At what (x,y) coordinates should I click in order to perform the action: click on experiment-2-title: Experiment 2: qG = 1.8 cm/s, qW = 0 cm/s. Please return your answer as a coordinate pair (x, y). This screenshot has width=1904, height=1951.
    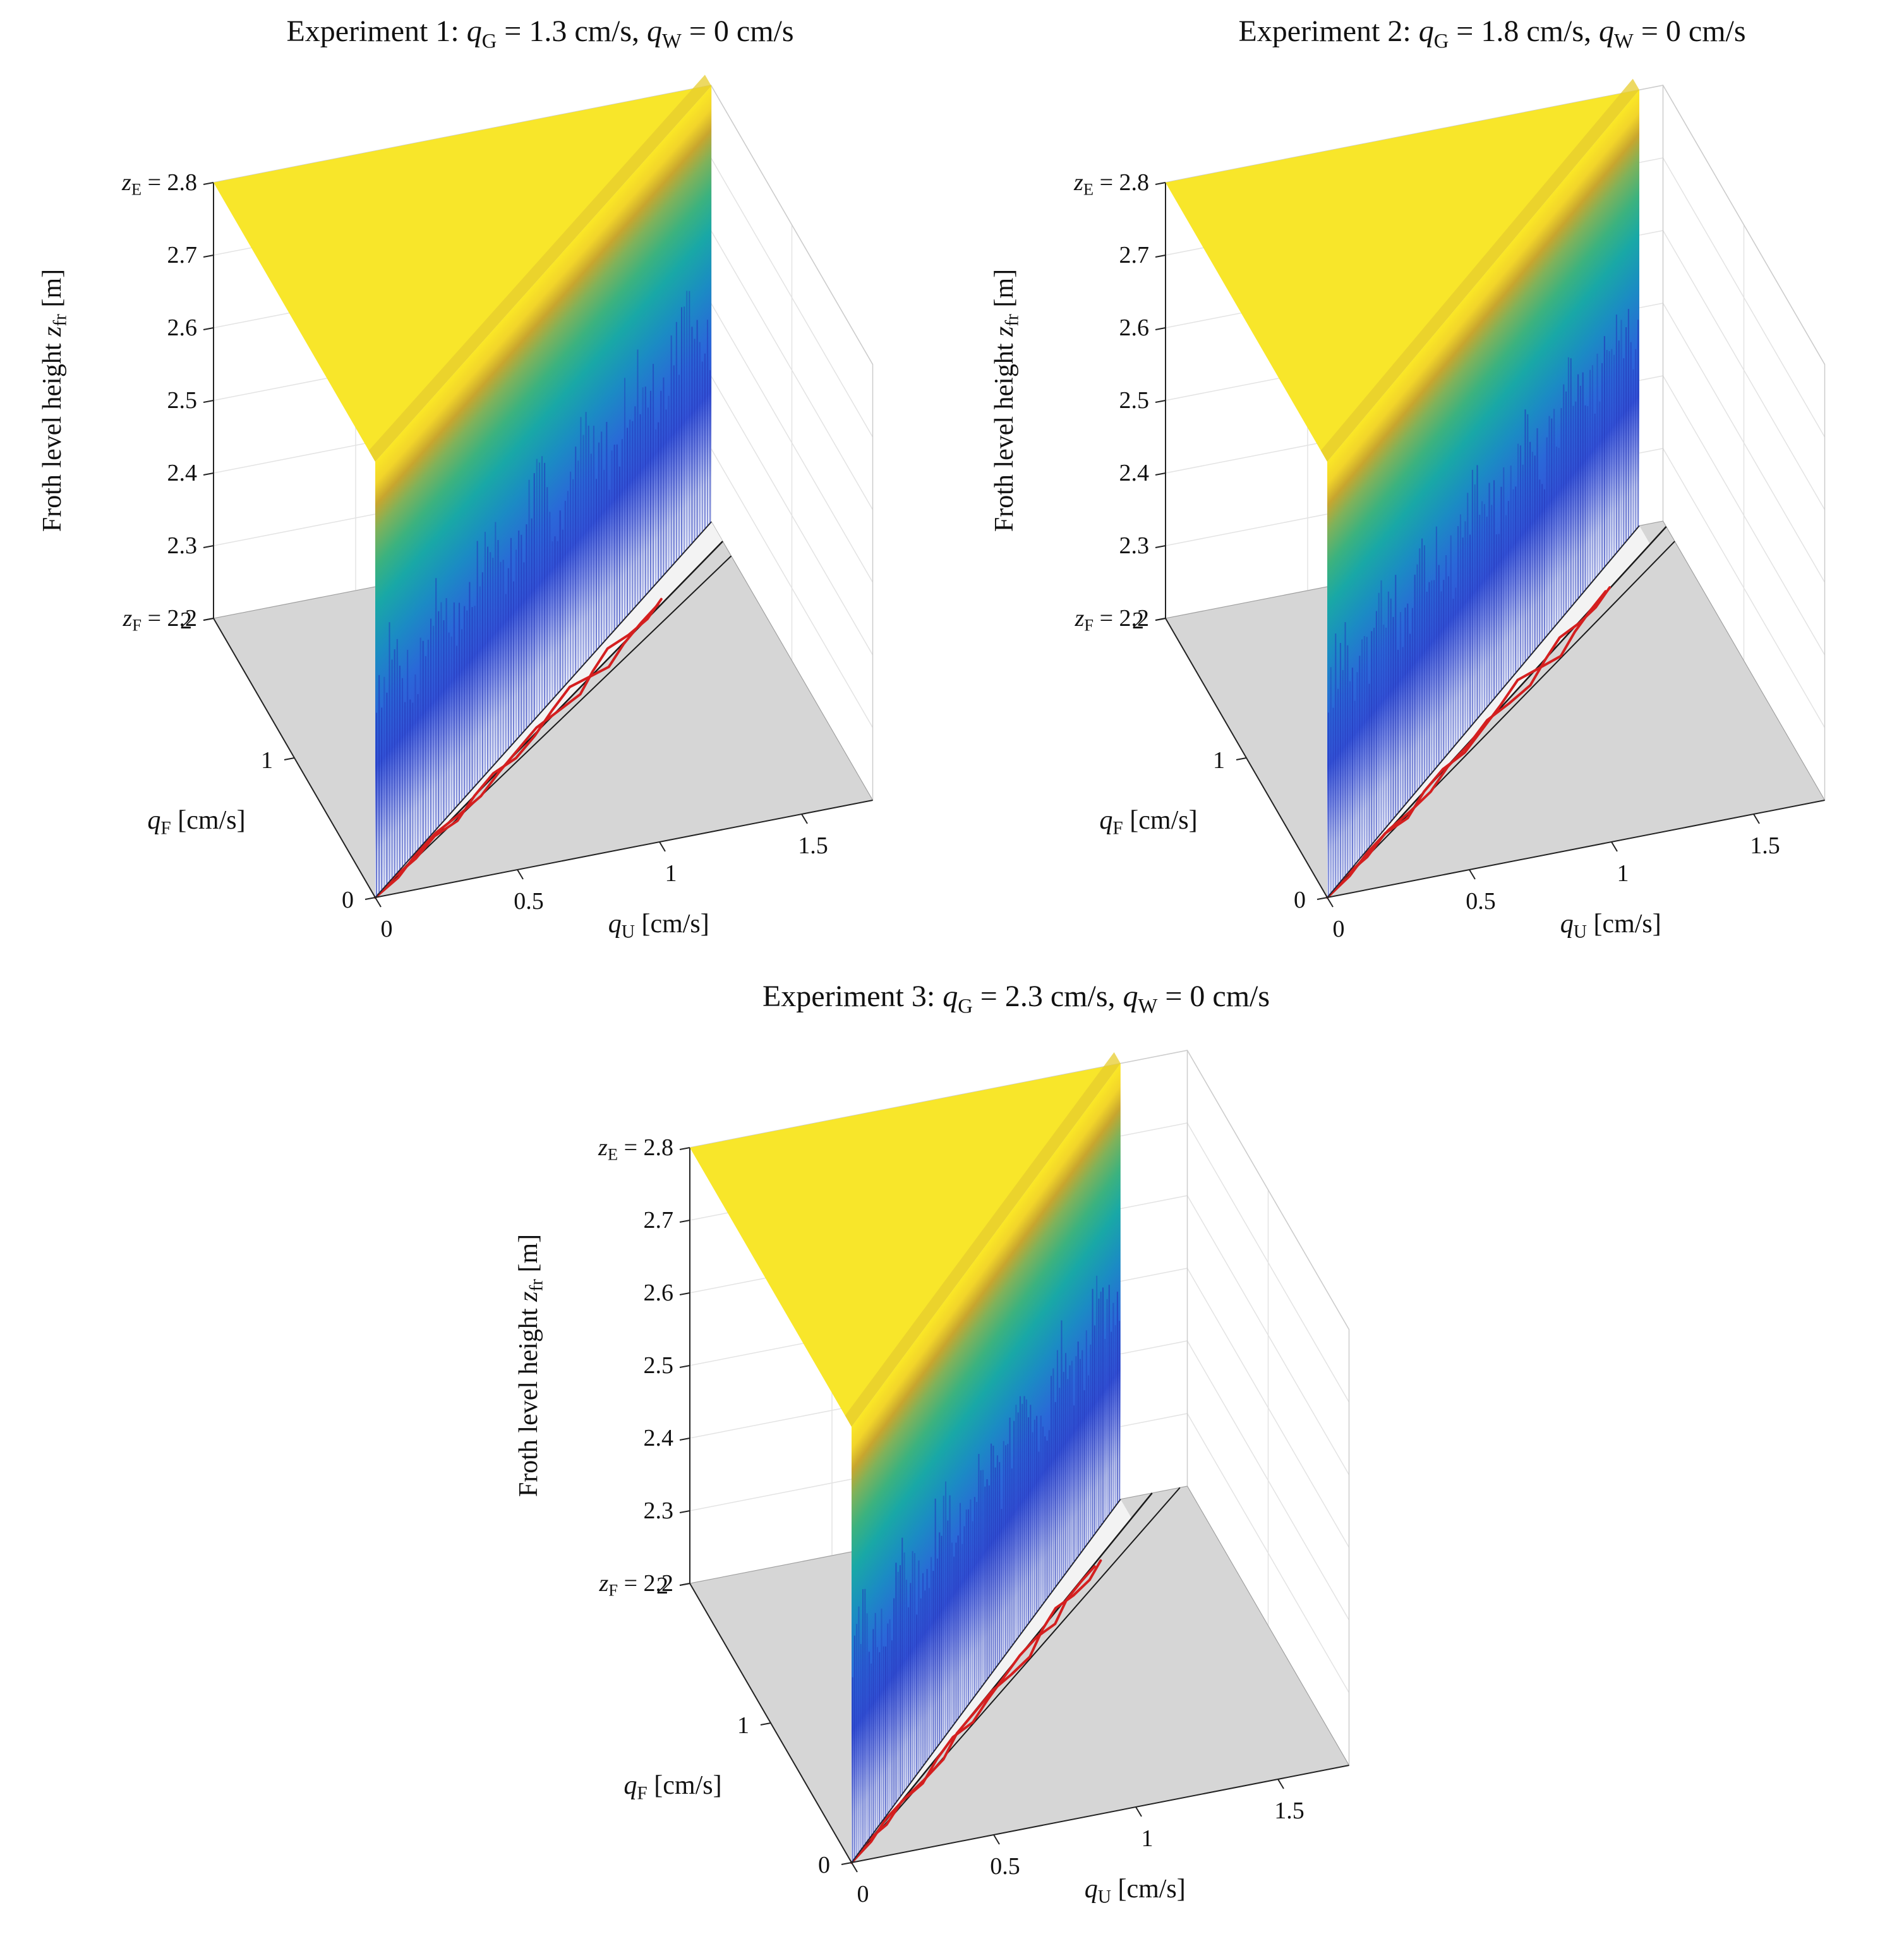
    Looking at the image, I should click on (1492, 34).